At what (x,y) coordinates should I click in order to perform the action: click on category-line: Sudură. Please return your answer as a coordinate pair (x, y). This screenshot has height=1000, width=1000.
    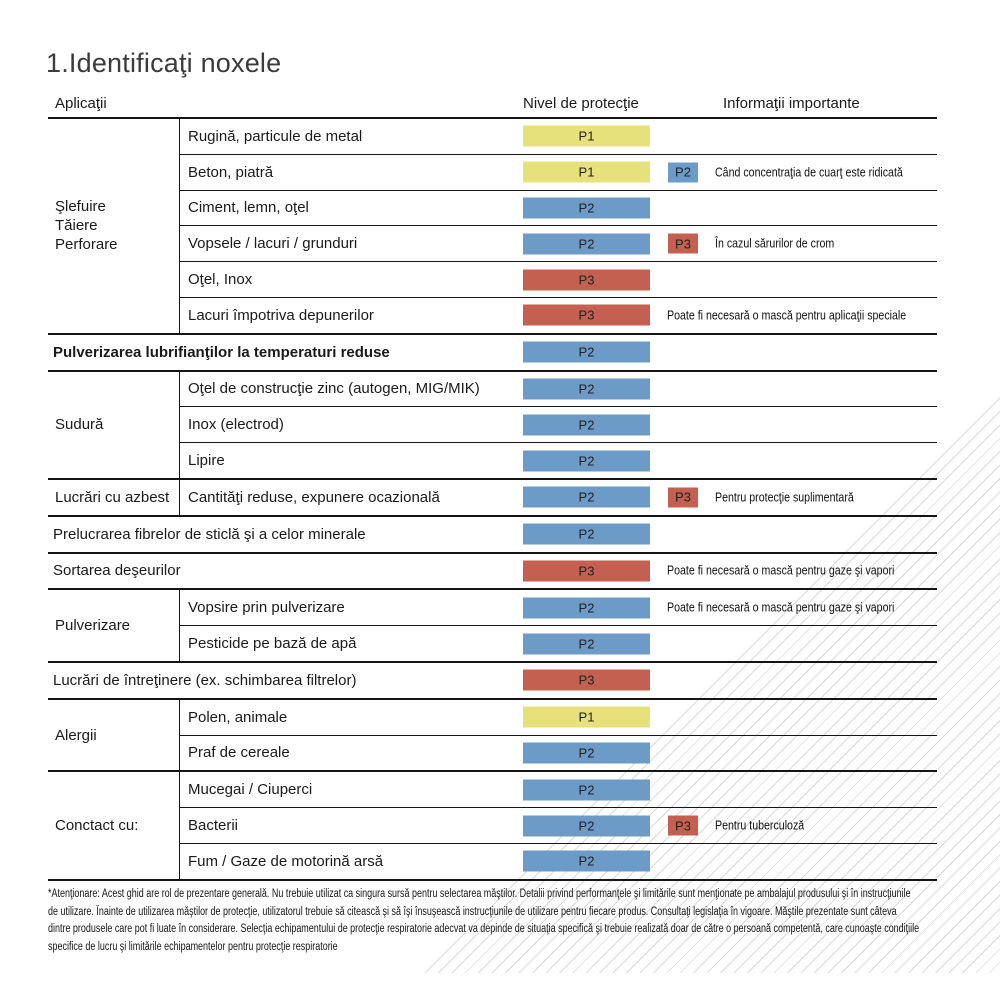
    Looking at the image, I should click on (79, 425).